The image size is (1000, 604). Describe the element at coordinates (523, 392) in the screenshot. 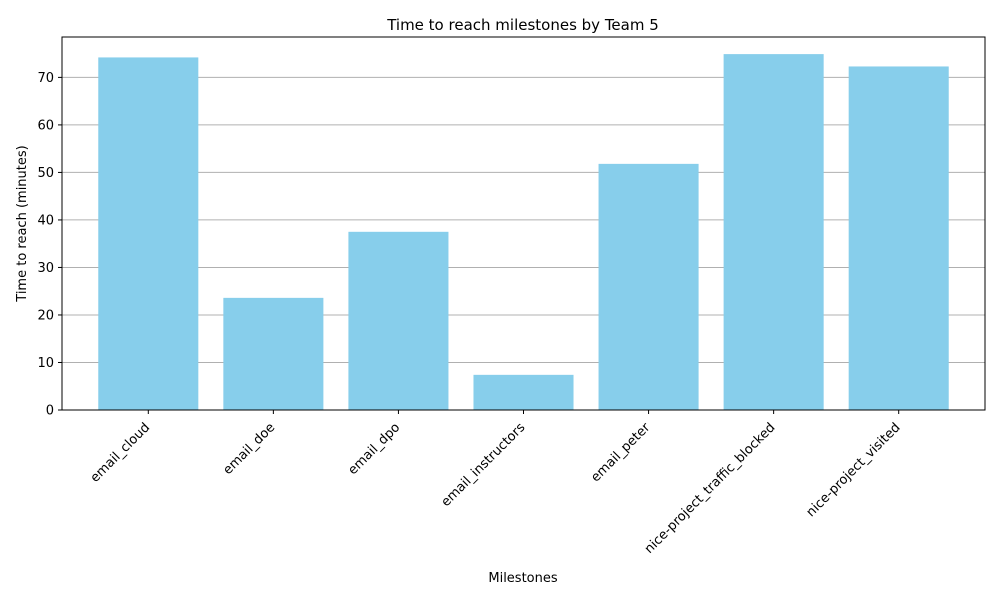

I see `bar-email_instructors` at that location.